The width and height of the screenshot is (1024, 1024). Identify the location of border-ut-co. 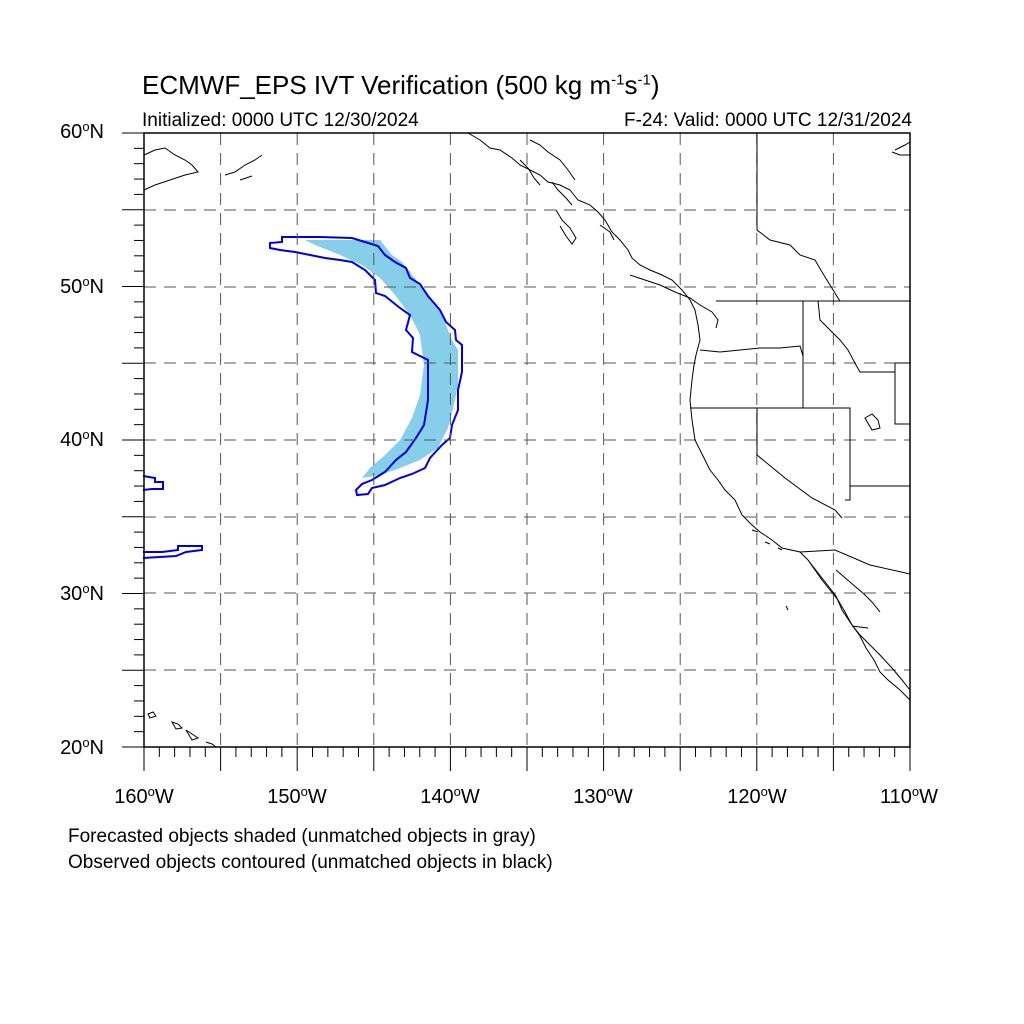
(902, 393).